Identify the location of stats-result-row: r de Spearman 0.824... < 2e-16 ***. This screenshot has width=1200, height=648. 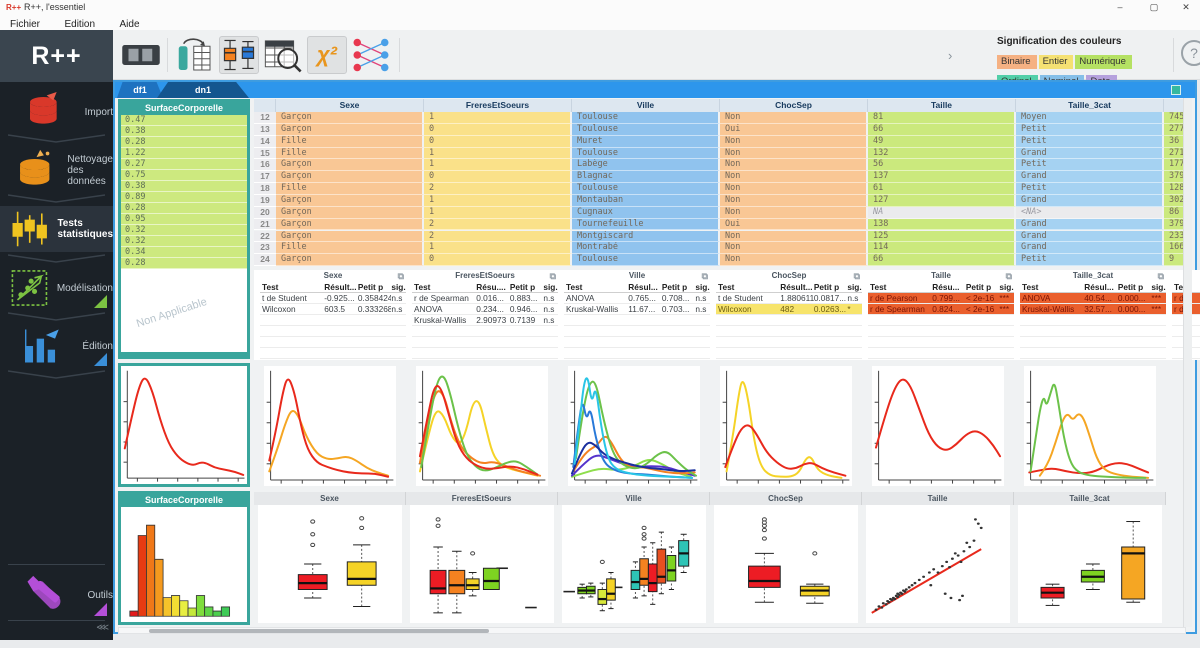
(941, 309).